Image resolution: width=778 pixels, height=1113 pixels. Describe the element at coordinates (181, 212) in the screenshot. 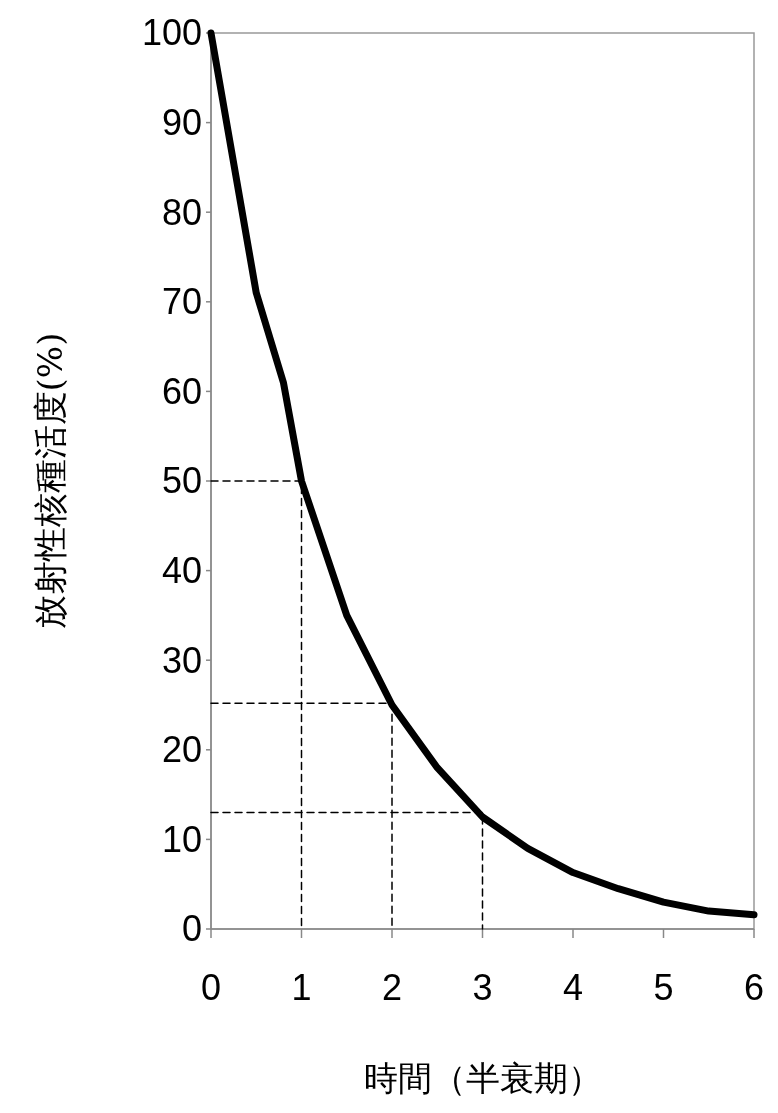

I see `y-tick-label: 80` at that location.